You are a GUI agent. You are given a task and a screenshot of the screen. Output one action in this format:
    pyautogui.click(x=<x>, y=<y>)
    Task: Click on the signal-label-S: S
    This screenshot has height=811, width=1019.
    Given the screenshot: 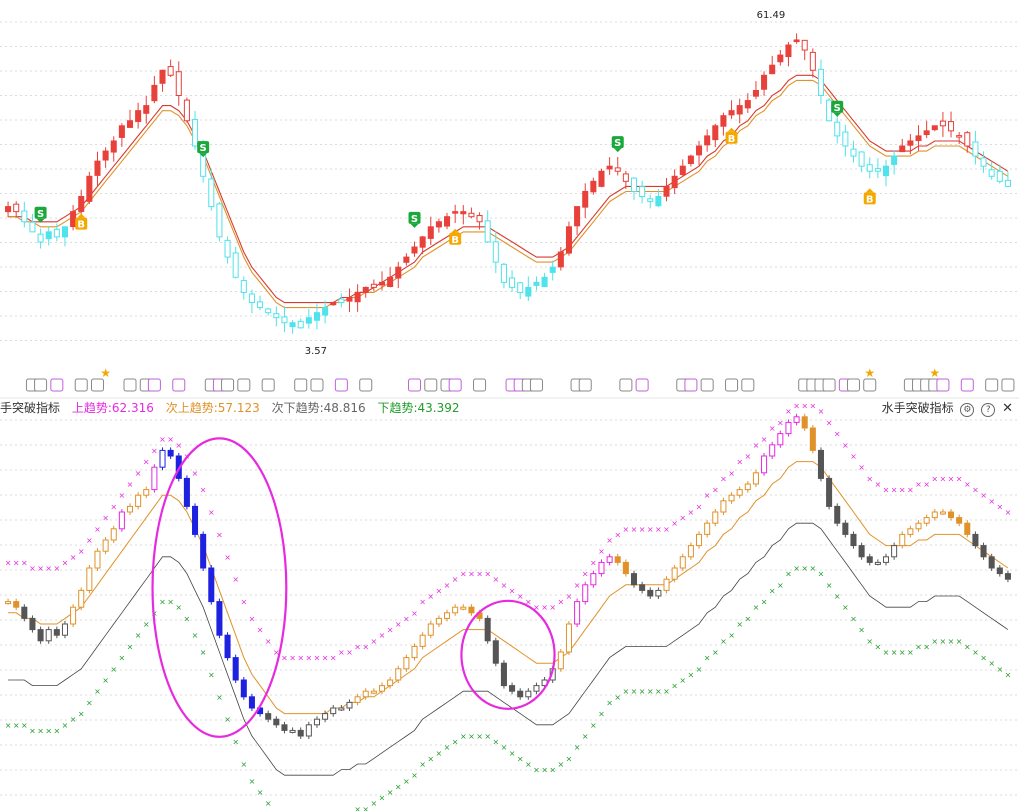 What is the action you would take?
    pyautogui.click(x=40, y=214)
    